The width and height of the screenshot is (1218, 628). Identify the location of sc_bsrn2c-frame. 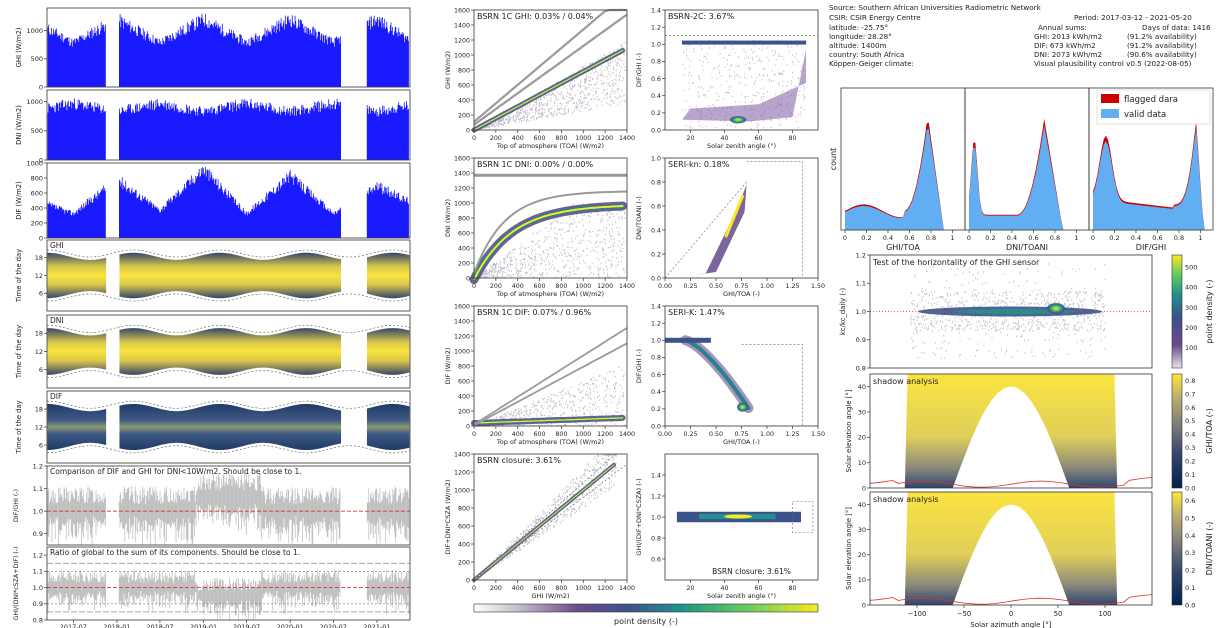
(741, 70).